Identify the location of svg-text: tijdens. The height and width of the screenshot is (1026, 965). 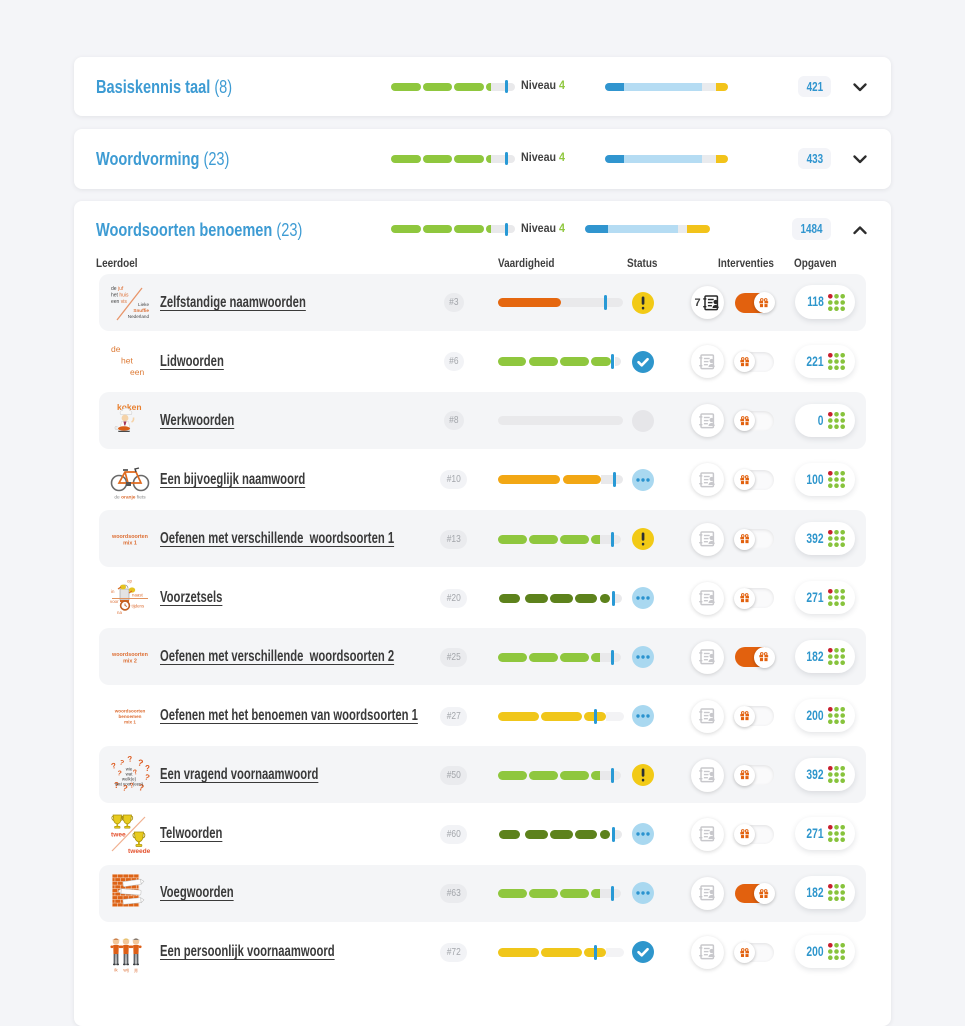
(138, 606).